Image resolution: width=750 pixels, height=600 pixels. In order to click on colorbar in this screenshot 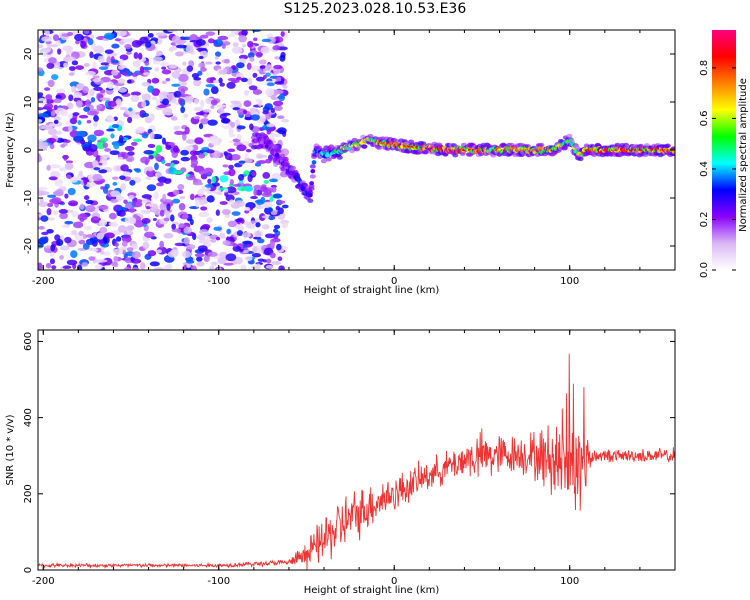, I will do `click(724, 150)`.